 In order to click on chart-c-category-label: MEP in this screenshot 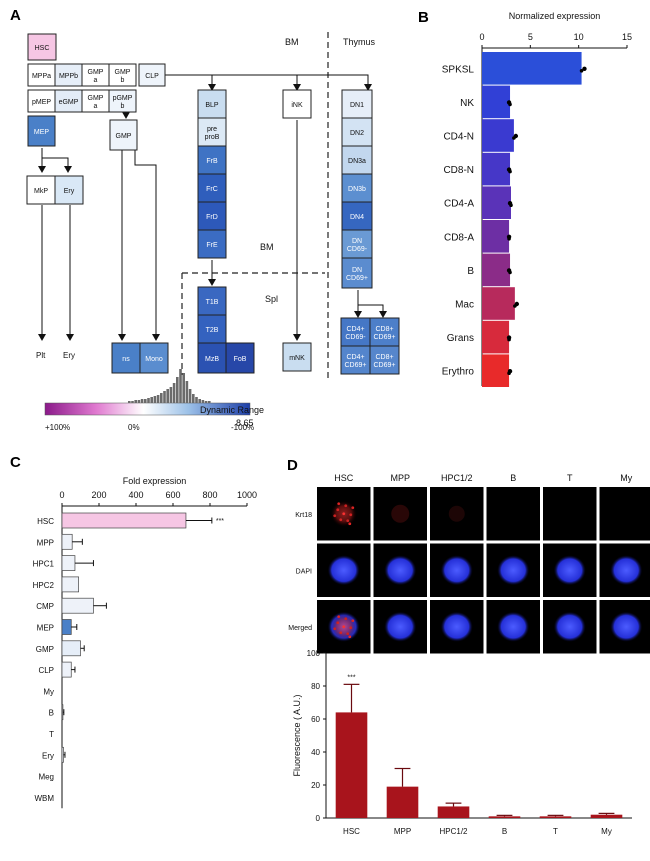, I will do `click(45, 628)`.